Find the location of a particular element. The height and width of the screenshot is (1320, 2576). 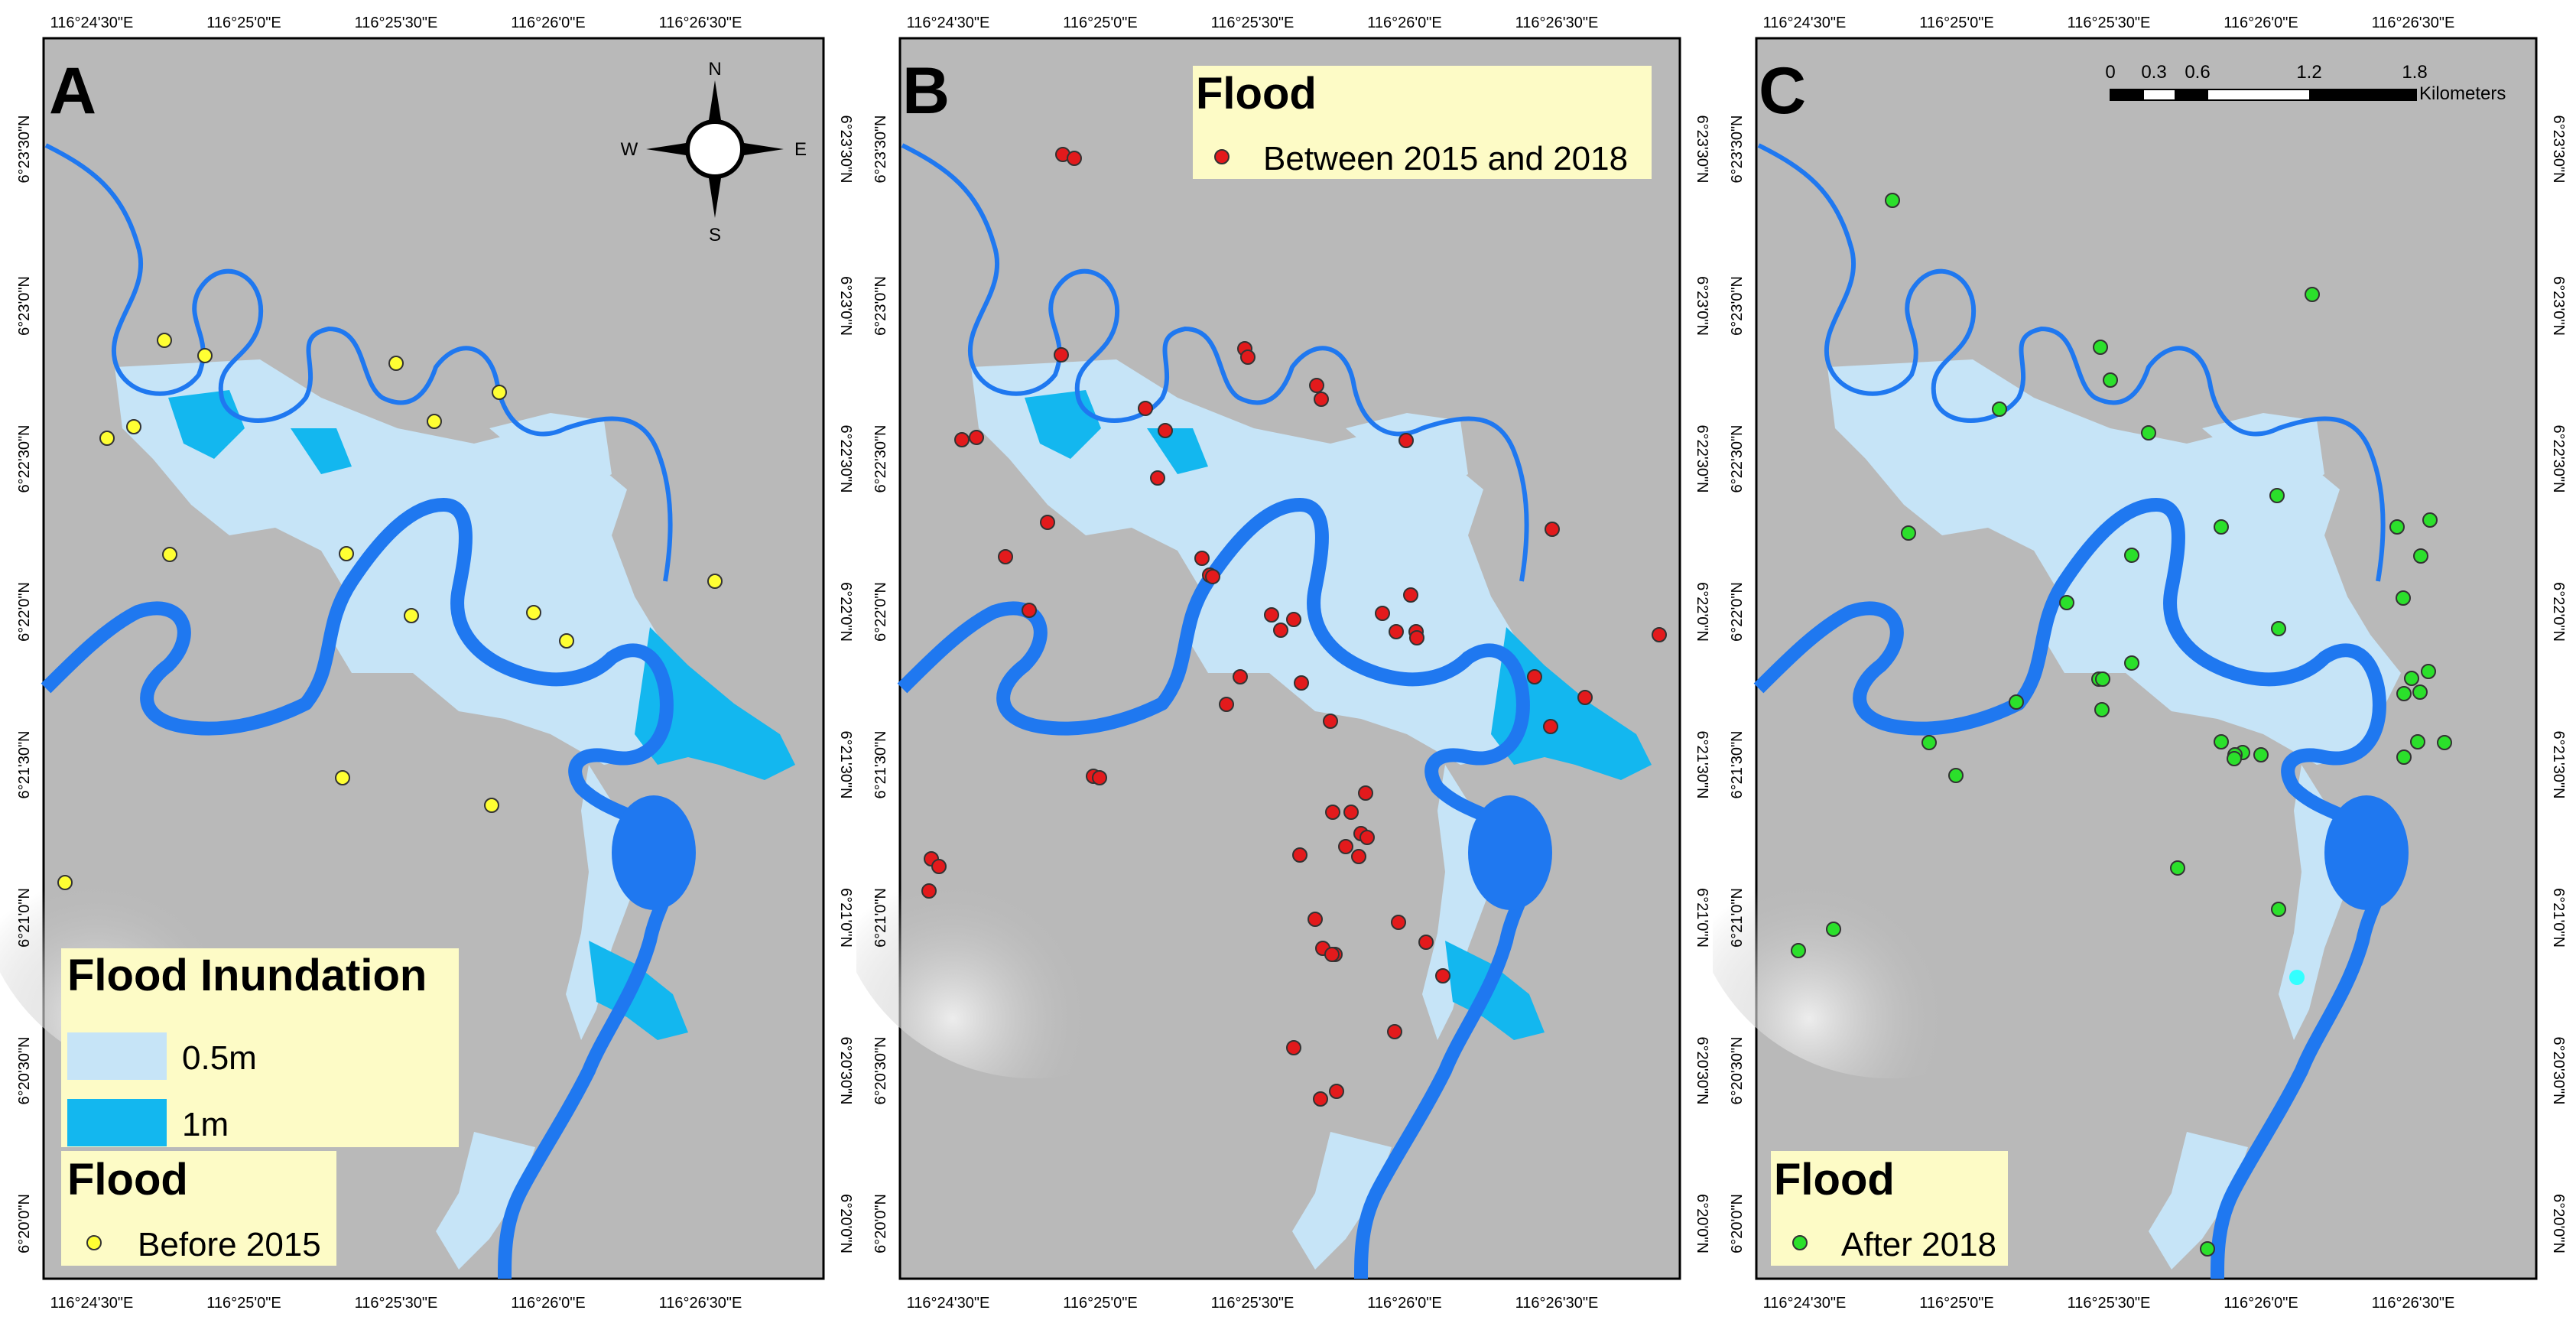

legend-flood-points: Flood Before 2015 is located at coordinates (198, 1209).